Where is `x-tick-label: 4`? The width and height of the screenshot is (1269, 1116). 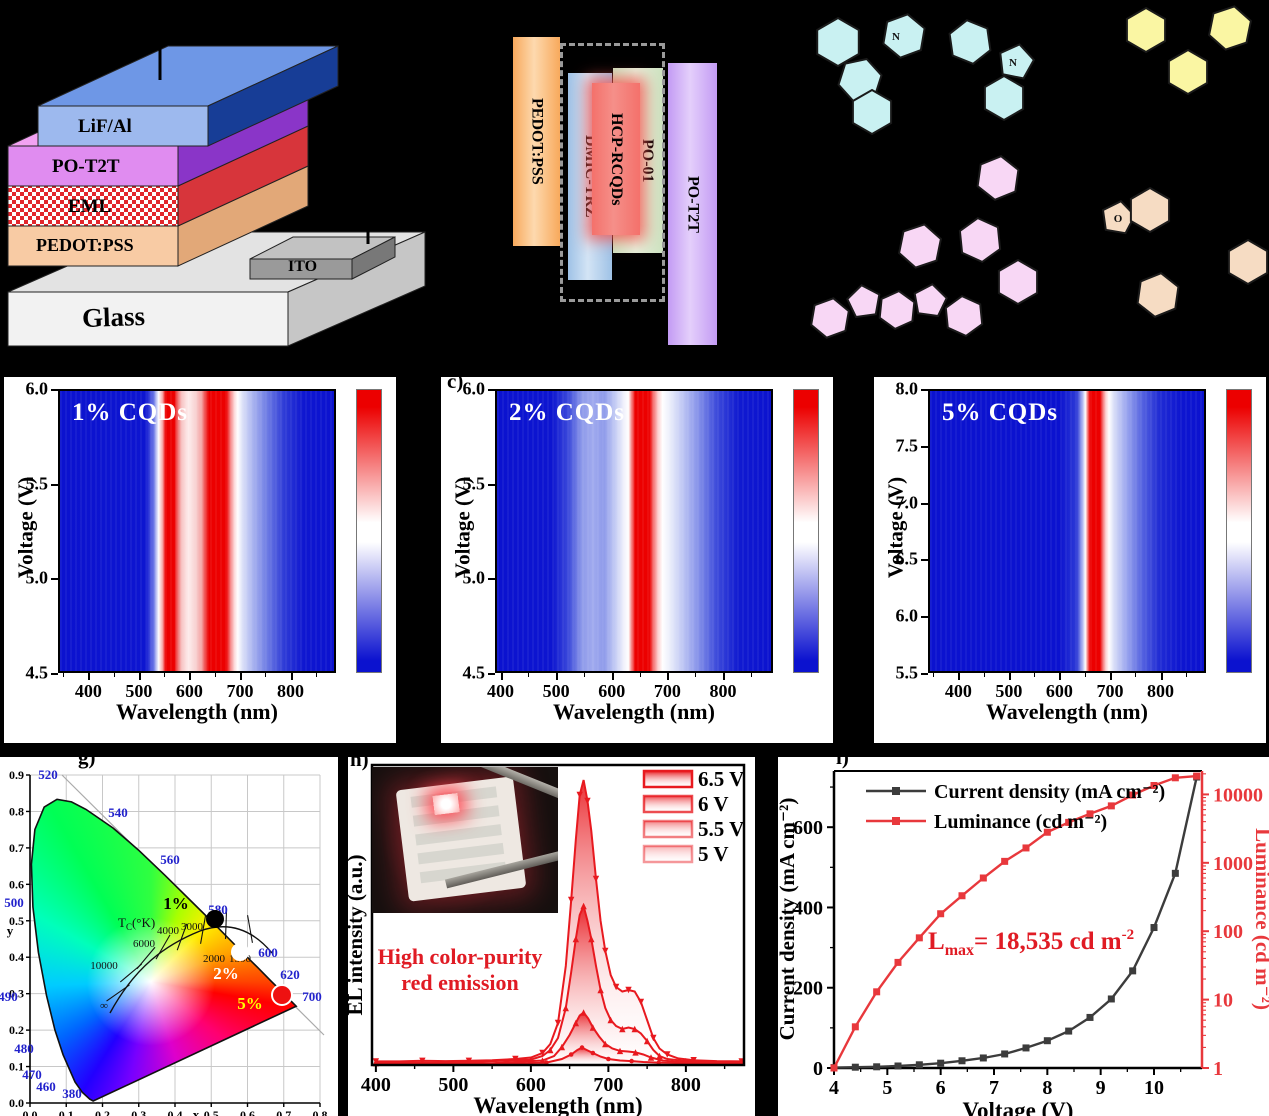
x-tick-label: 4 is located at coordinates (834, 1088).